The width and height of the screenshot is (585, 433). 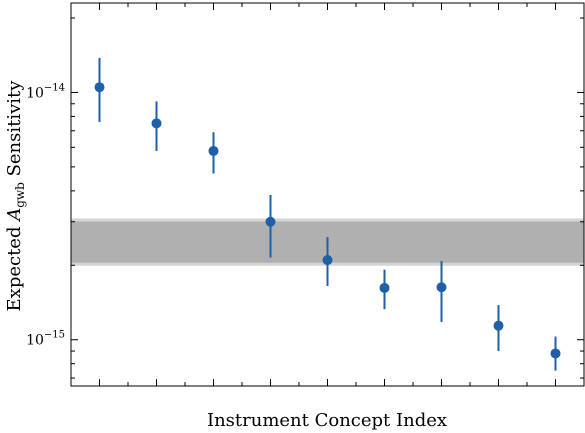 I want to click on y-axis-label-prefix: Expected, so click(x=14, y=266).